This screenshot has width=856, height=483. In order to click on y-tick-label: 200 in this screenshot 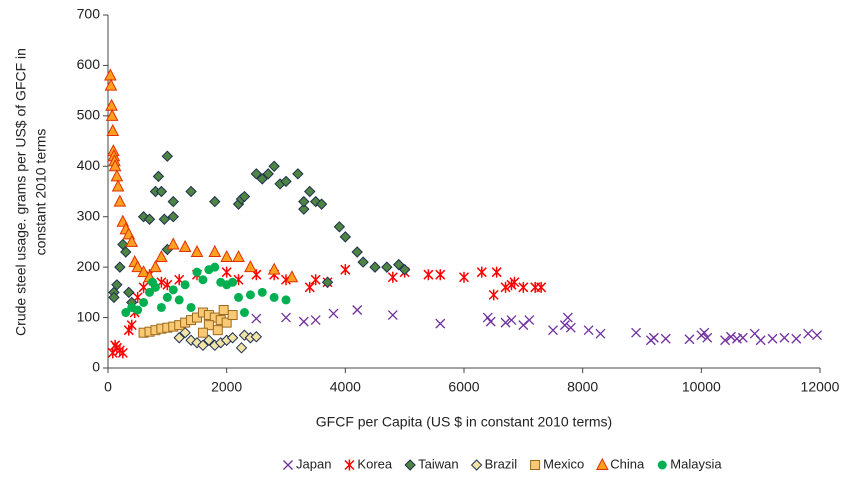, I will do `click(89, 266)`.